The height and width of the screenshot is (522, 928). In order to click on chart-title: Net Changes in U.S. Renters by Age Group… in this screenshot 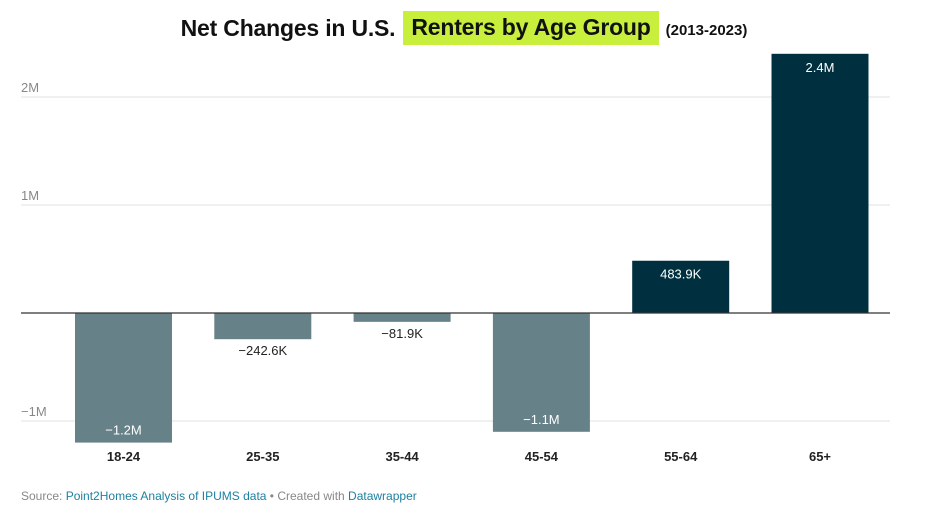, I will do `click(464, 28)`.